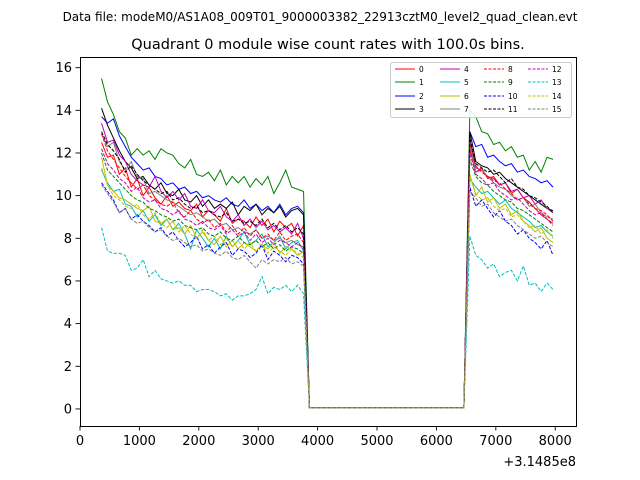 The height and width of the screenshot is (480, 640). What do you see at coordinates (466, 69) in the screenshot?
I see `legend-label-4: 4` at bounding box center [466, 69].